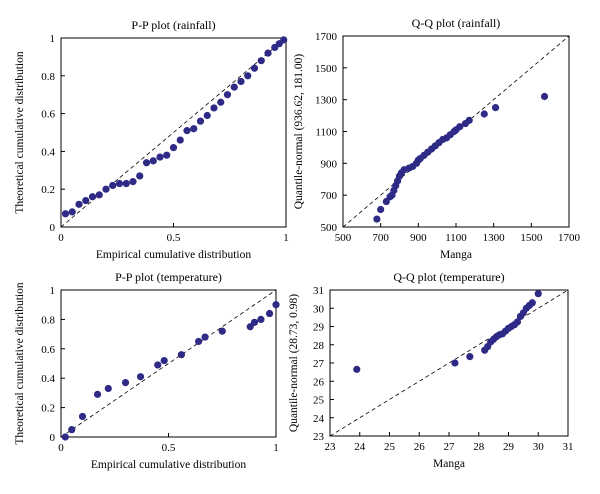 Image resolution: width=600 pixels, height=494 pixels. Describe the element at coordinates (380, 238) in the screenshot. I see `x-tick-label: 700` at that location.